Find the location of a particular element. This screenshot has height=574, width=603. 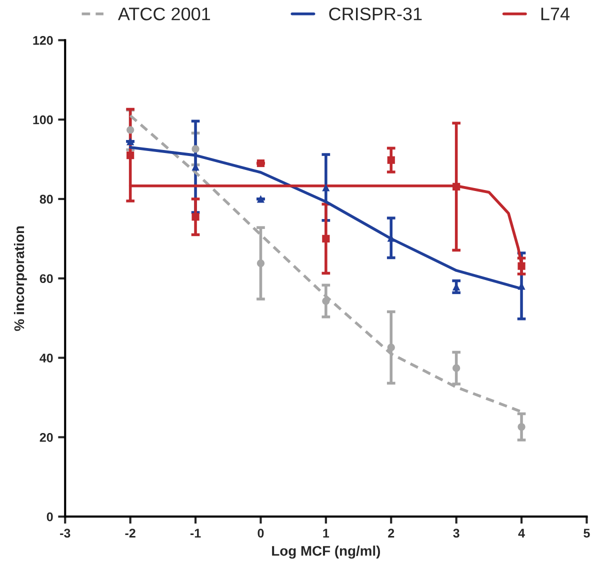

y-tick-label: 120 is located at coordinates (43, 40).